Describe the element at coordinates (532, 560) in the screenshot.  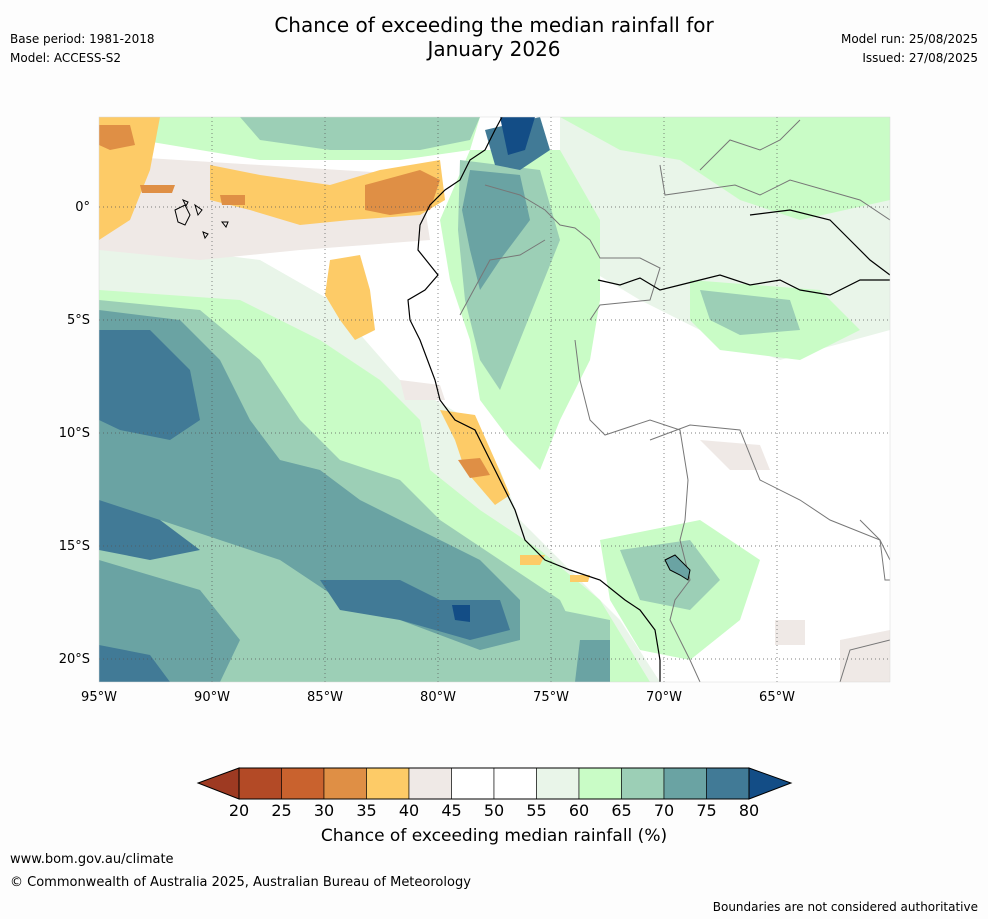
I see `yellow-35-40-peru-south` at that location.